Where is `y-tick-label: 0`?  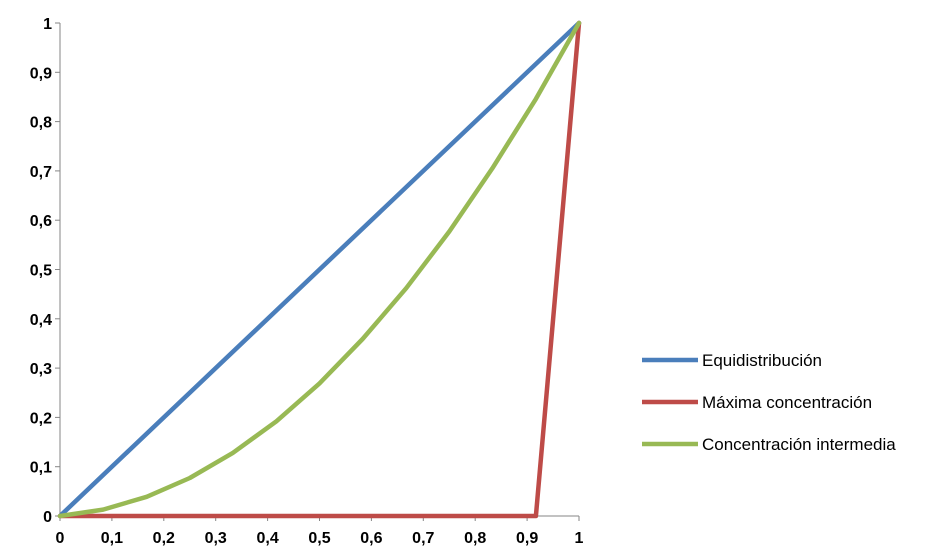
y-tick-label: 0 is located at coordinates (47, 517).